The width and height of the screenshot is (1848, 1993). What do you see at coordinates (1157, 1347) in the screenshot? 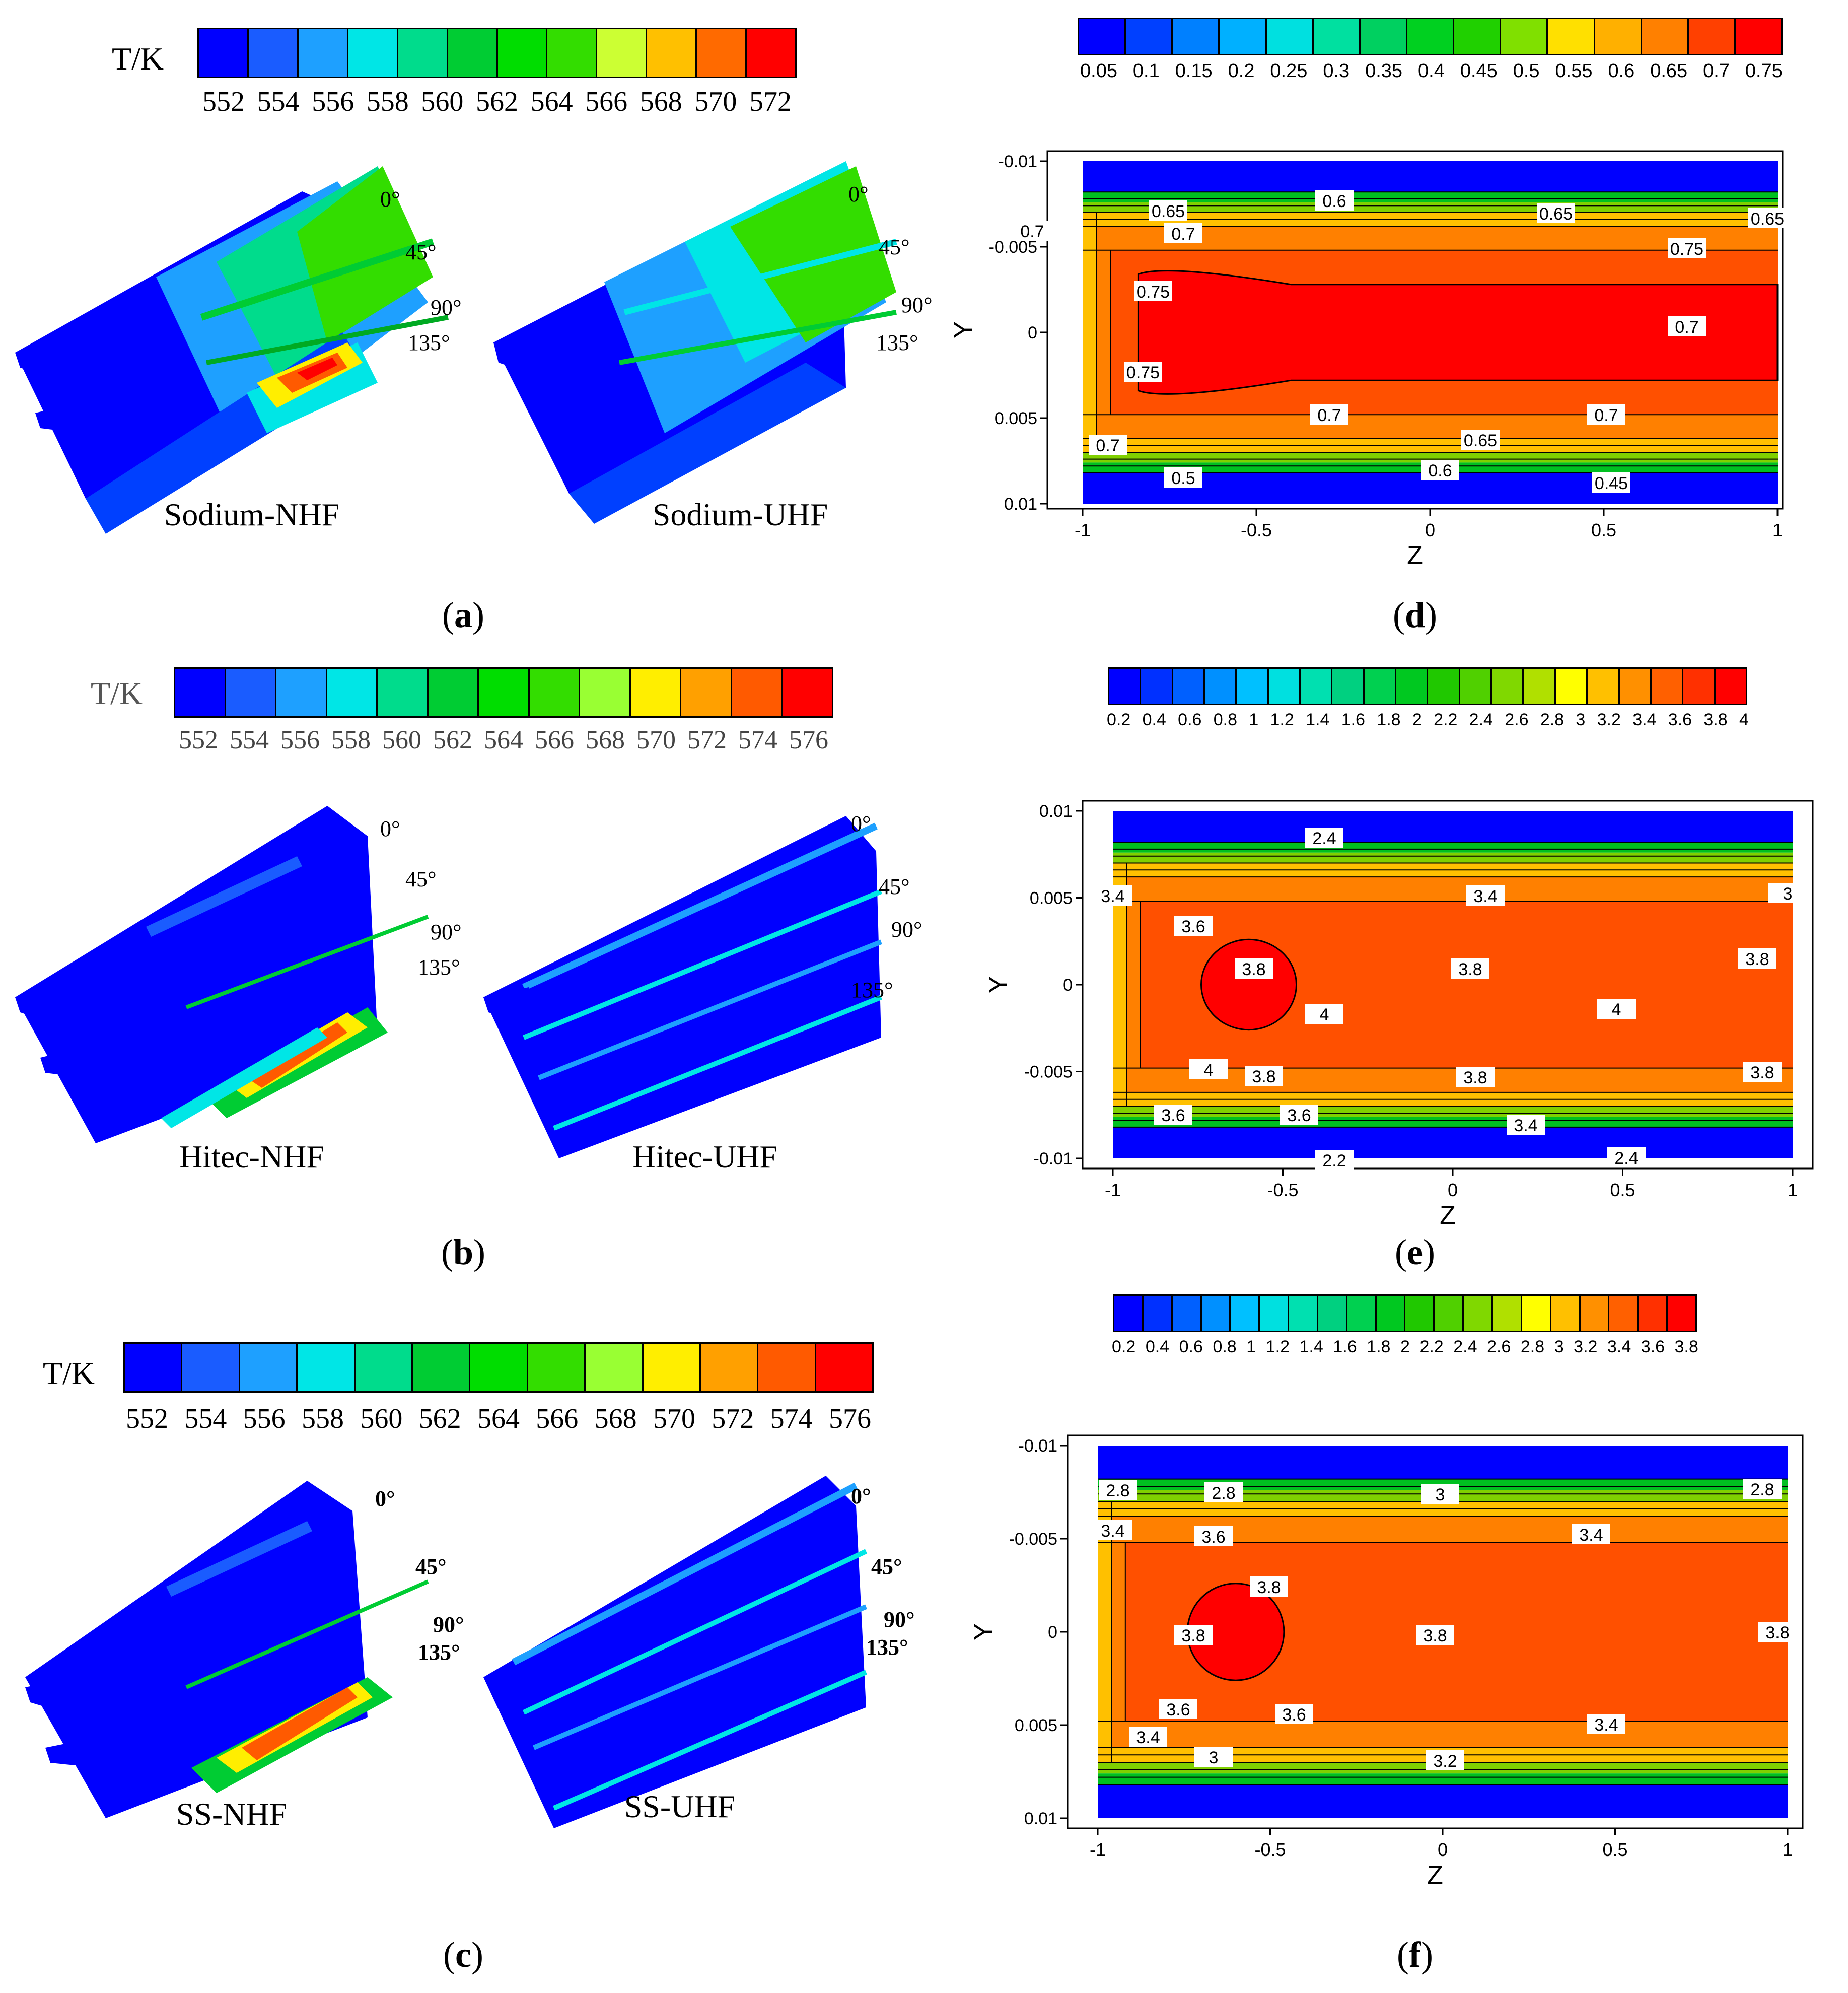
I see `colorbar-tick-label: 0.4` at bounding box center [1157, 1347].